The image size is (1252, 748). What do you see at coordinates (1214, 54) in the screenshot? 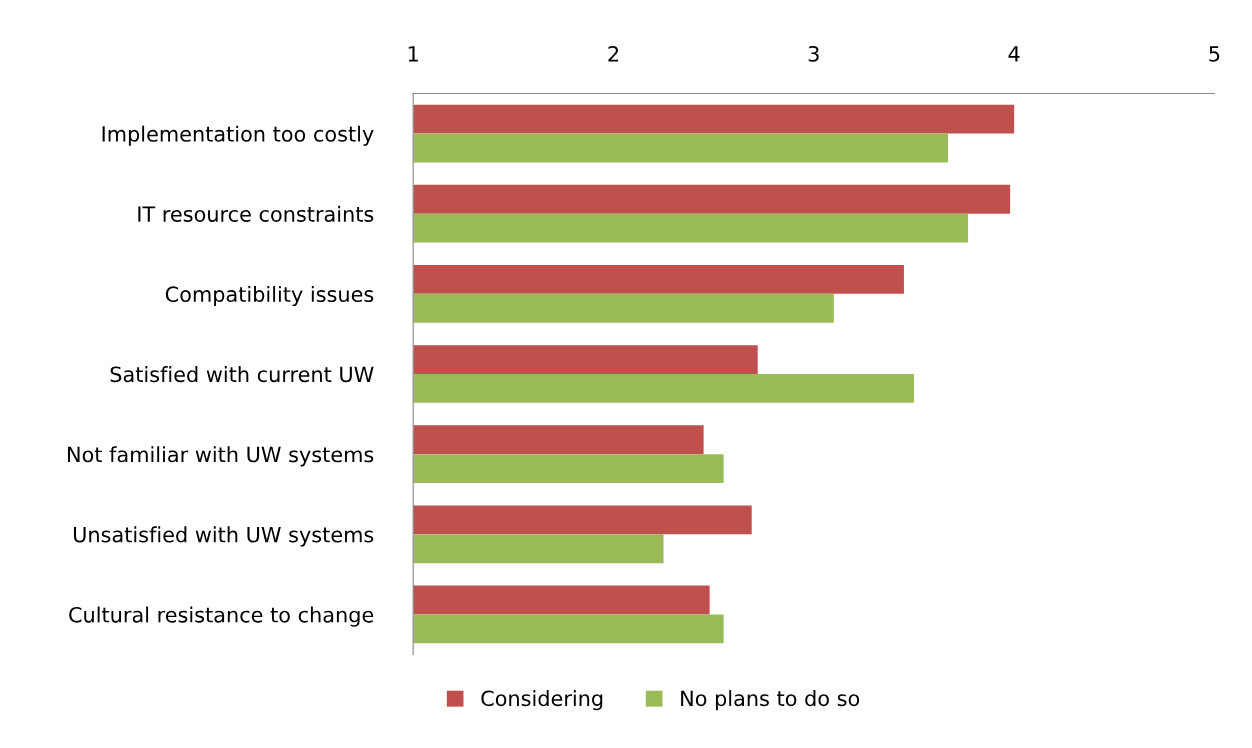
I see `x-tick-label: 5` at bounding box center [1214, 54].